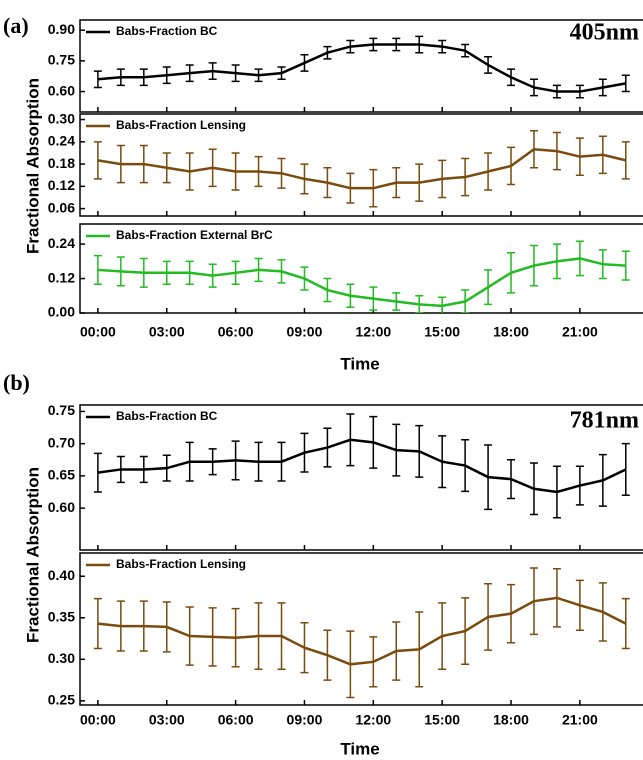 This screenshot has height=760, width=643. What do you see at coordinates (61, 575) in the screenshot?
I see `y-tick-label: 0.40` at bounding box center [61, 575].